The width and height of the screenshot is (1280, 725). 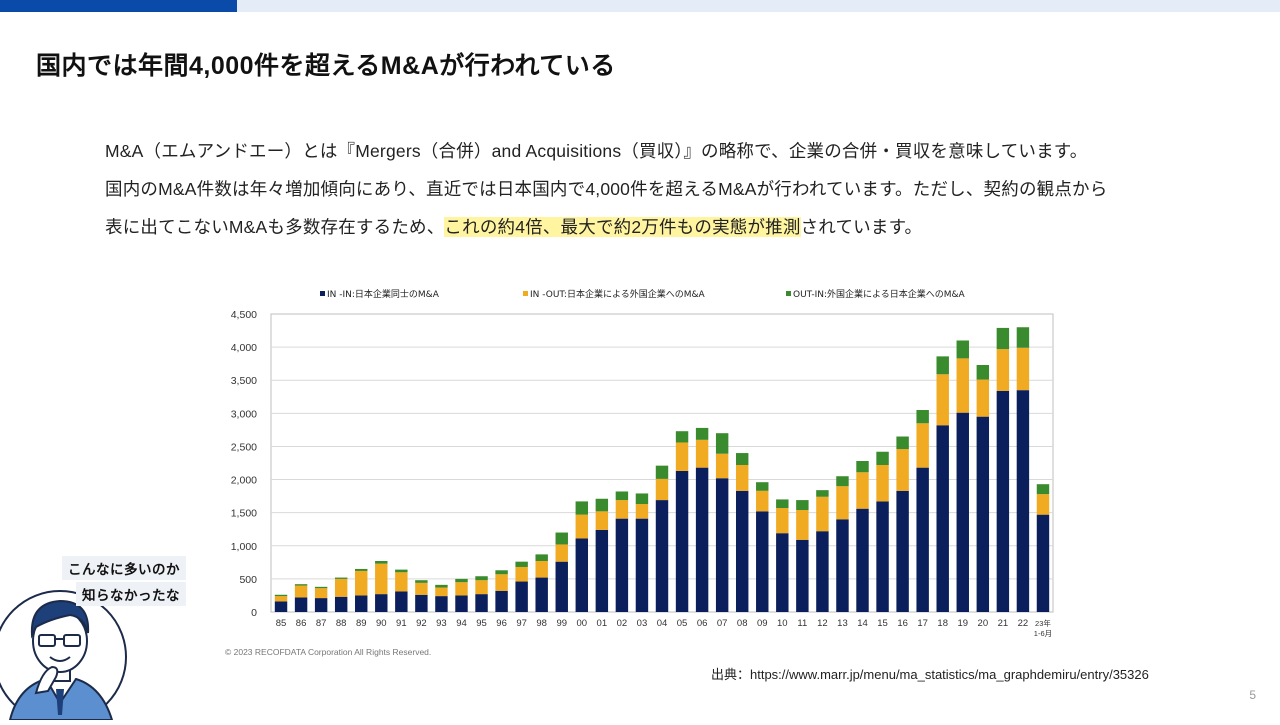 What do you see at coordinates (862, 623) in the screenshot?
I see `x-tick-label: 14` at bounding box center [862, 623].